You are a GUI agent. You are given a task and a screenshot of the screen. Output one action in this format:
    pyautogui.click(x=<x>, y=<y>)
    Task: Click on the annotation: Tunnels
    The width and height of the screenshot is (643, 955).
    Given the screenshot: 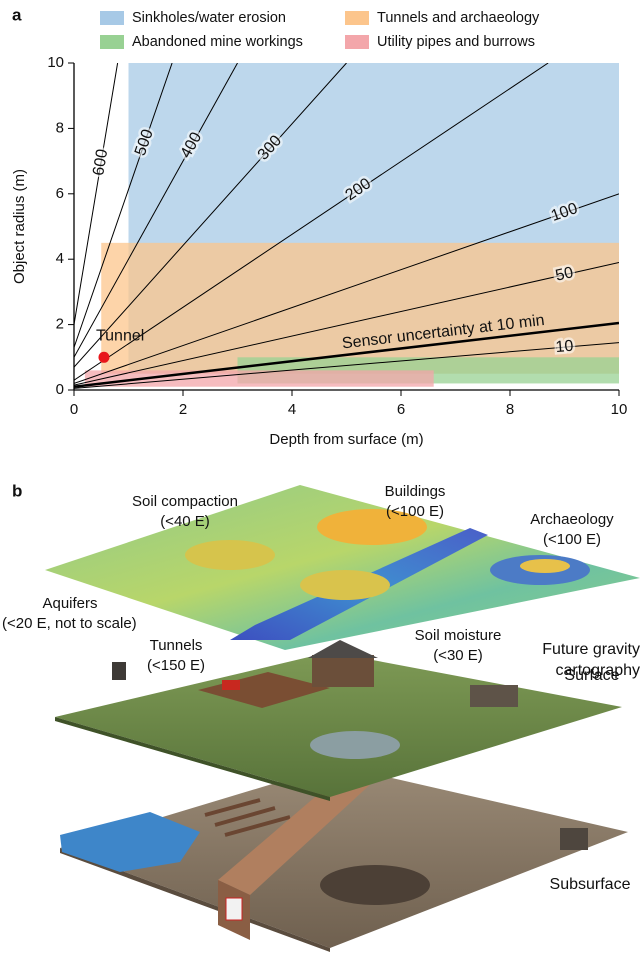 What is the action you would take?
    pyautogui.click(x=176, y=645)
    